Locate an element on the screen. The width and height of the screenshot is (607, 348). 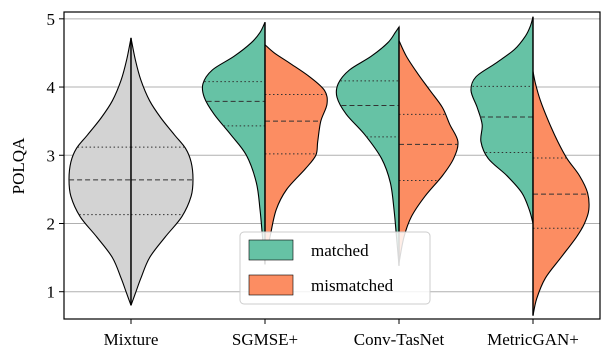
legend: matched mismatched is located at coordinates (335, 268).